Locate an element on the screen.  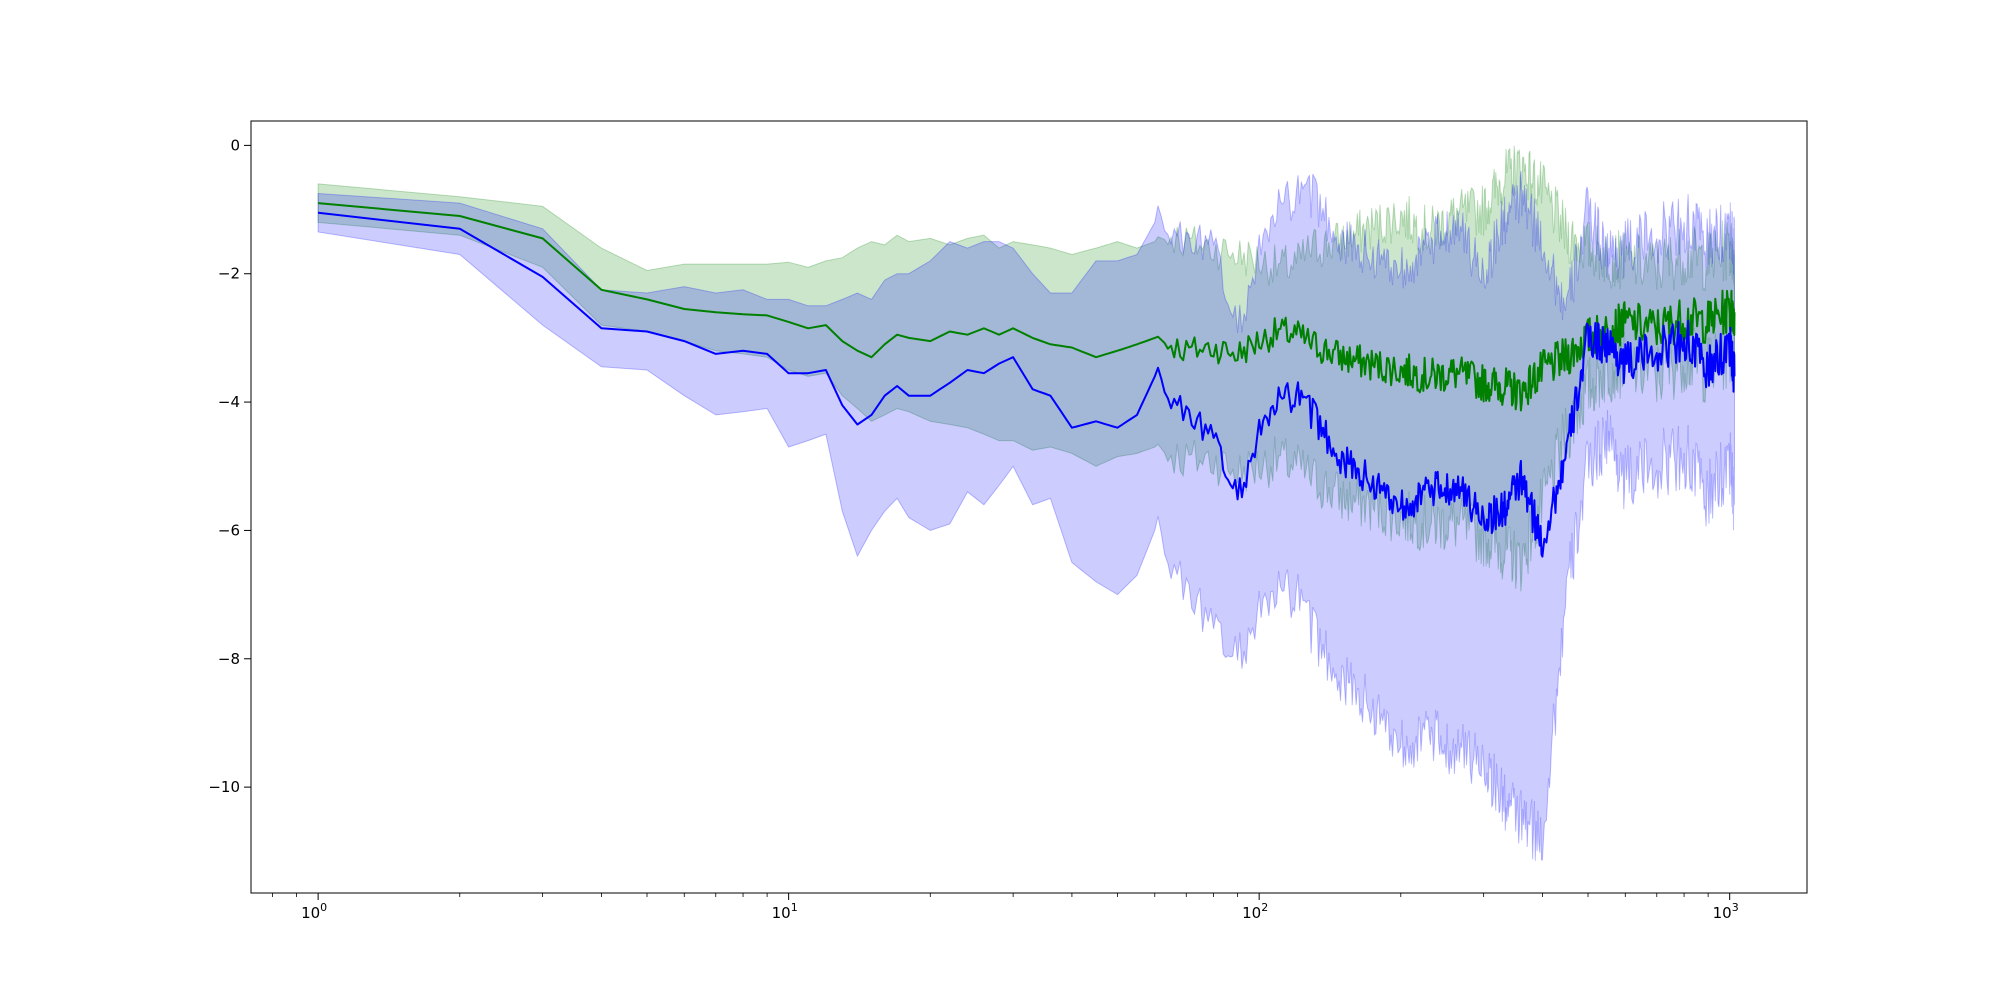
x-tick-label-2: 10² is located at coordinates (1255, 911).